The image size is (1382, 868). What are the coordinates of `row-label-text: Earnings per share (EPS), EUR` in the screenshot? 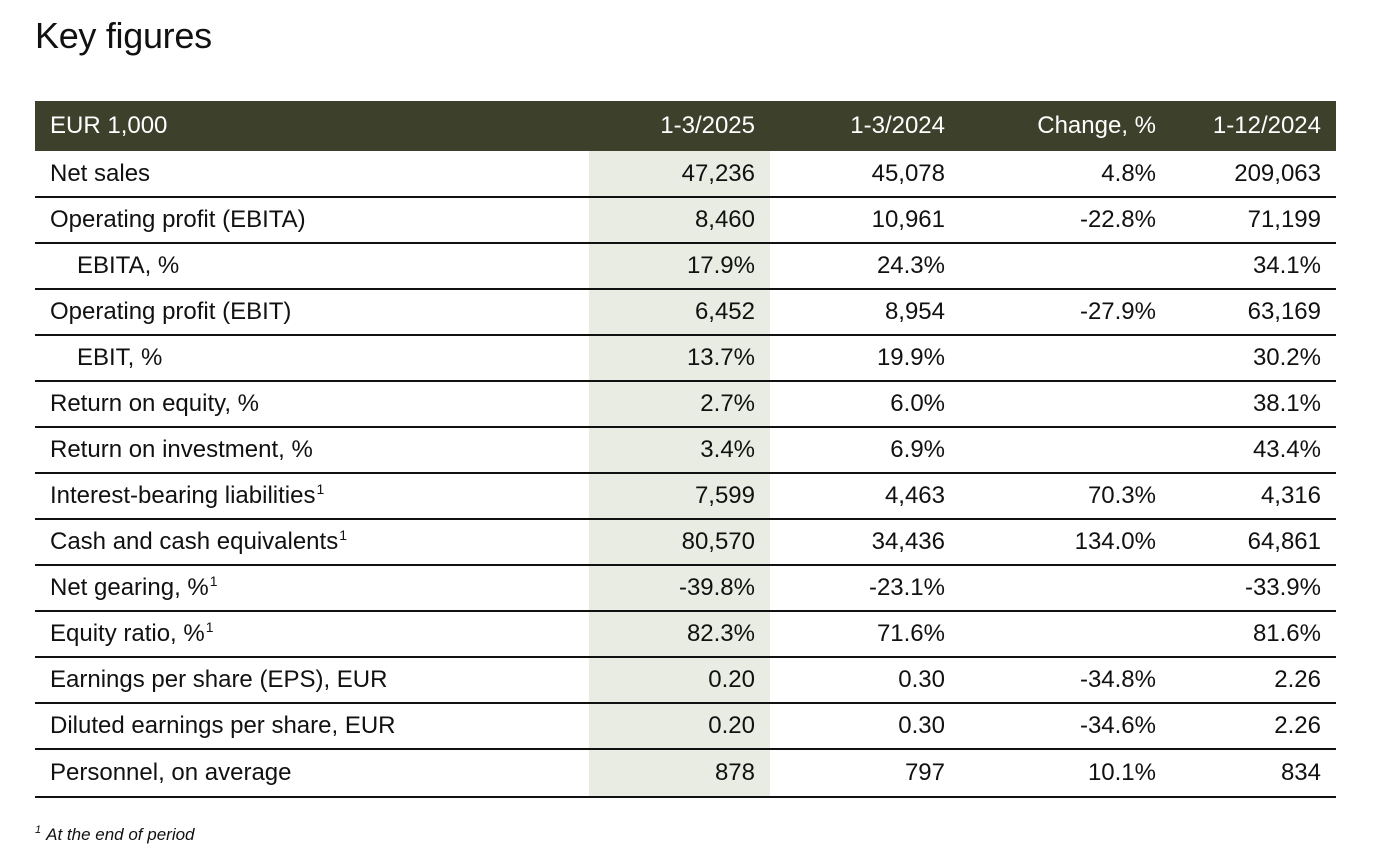 It's located at (219, 679).